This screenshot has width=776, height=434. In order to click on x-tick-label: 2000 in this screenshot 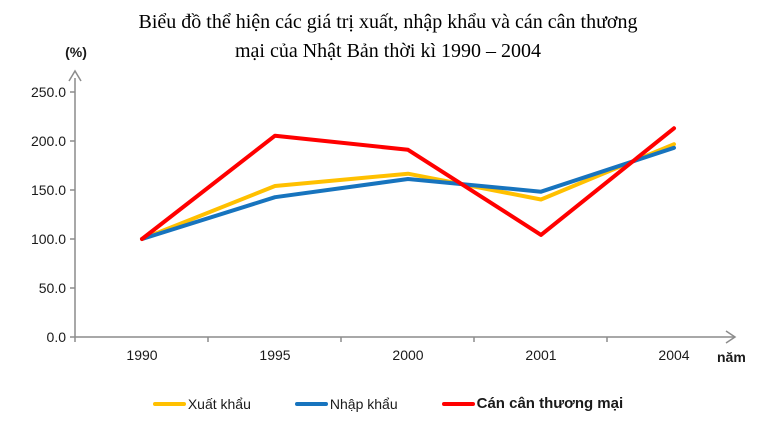, I will do `click(407, 355)`.